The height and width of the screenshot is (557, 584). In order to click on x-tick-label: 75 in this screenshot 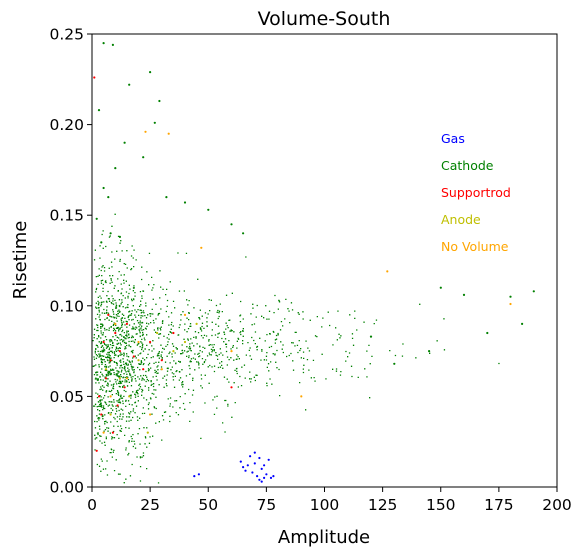, I will do `click(267, 505)`.